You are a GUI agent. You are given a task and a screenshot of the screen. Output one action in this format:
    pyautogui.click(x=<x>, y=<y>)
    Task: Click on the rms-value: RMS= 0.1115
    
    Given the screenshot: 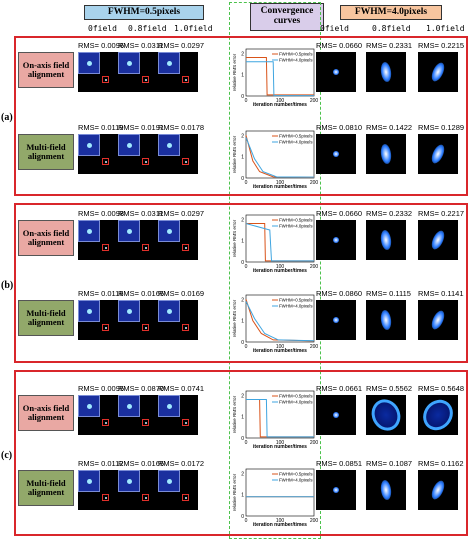 What is the action you would take?
    pyautogui.click(x=388, y=293)
    